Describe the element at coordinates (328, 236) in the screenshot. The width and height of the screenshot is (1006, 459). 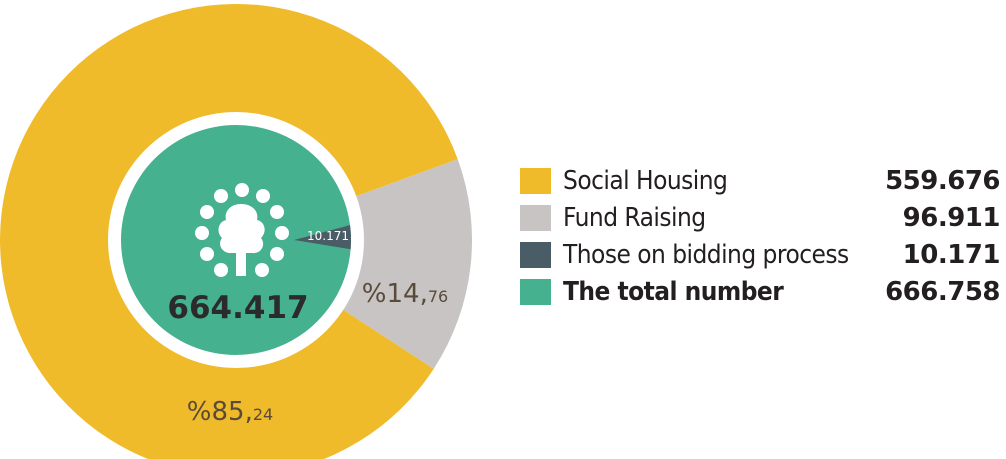
I see `data-label-bidding: 10.171` at that location.